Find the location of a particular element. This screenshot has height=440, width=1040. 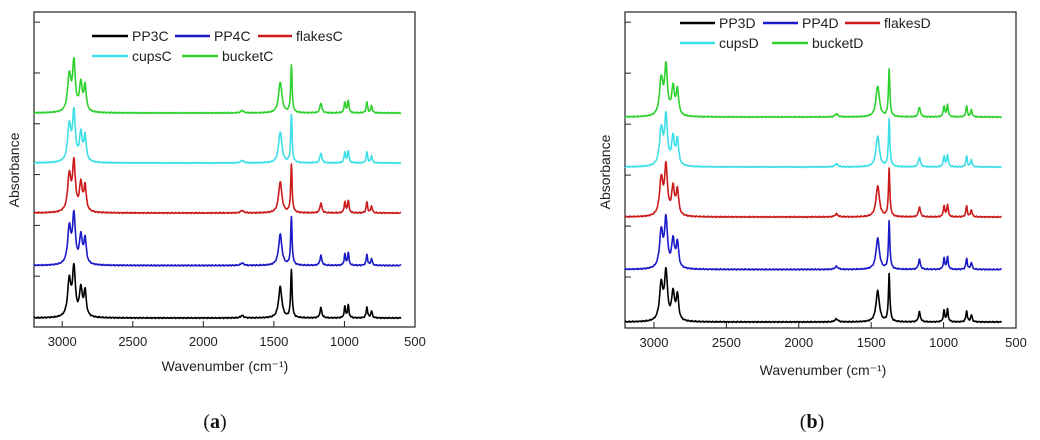

legend-label-bucketc: bucketC is located at coordinates (247, 56).